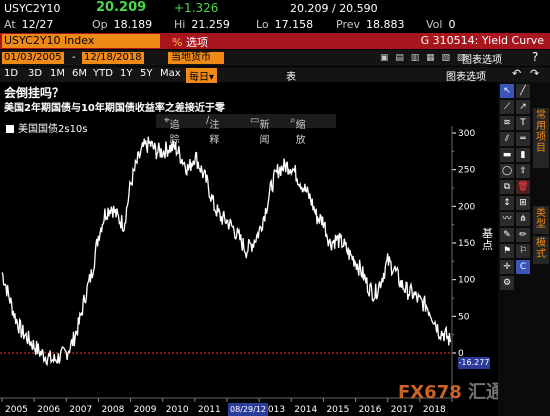 The width and height of the screenshot is (550, 416). Describe the element at coordinates (32, 8) in the screenshot. I see `ticker-symbol: USYC2Y10` at that location.